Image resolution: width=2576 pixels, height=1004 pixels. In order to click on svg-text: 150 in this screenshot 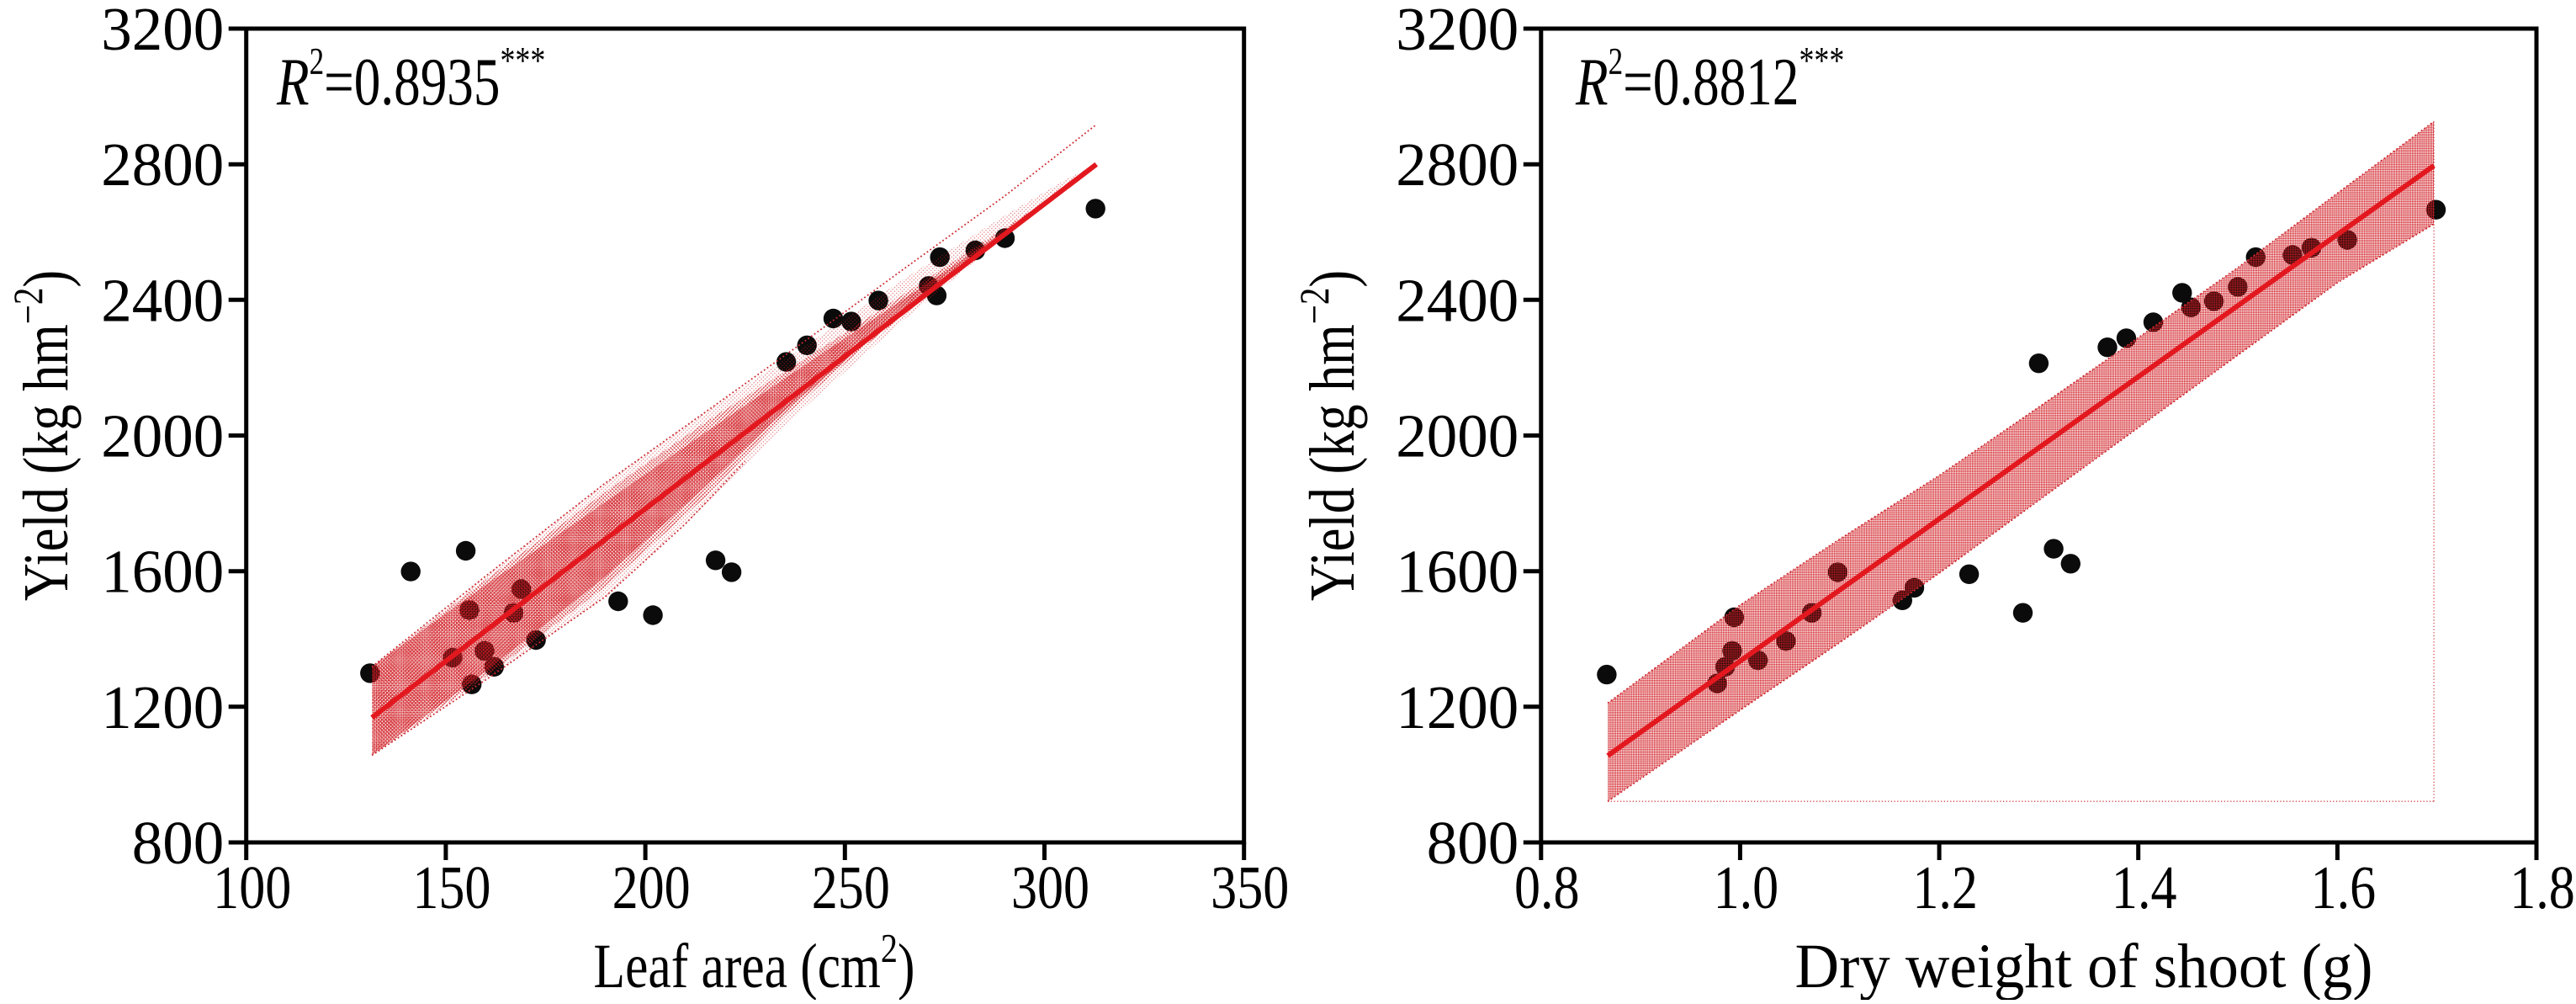, I will do `click(451, 887)`.